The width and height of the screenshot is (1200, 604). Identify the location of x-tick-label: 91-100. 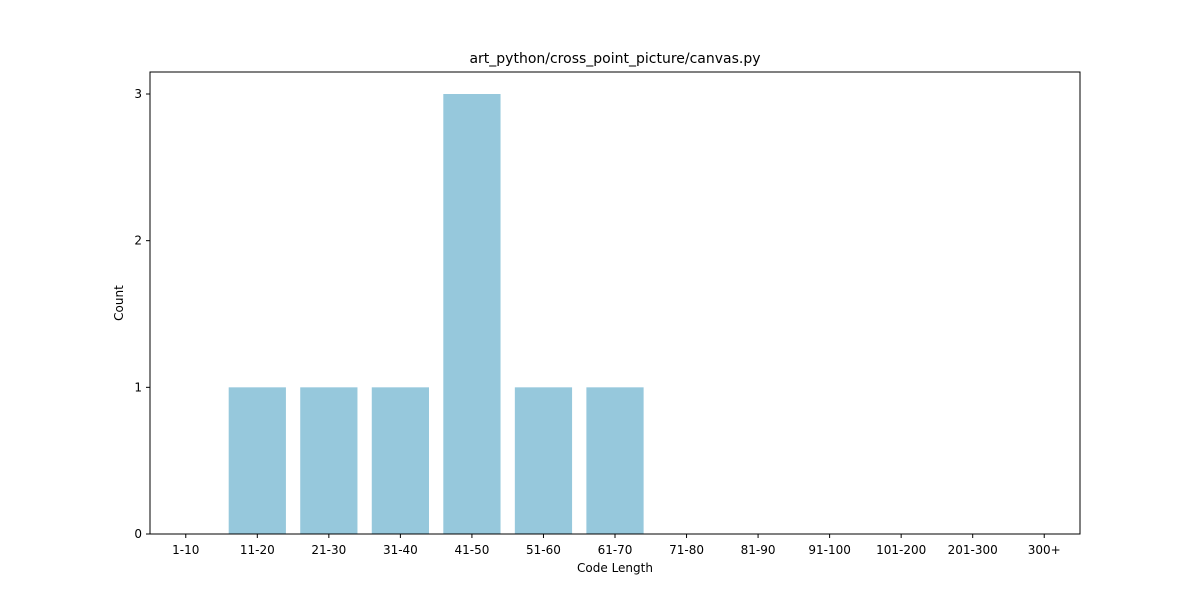
(829, 550).